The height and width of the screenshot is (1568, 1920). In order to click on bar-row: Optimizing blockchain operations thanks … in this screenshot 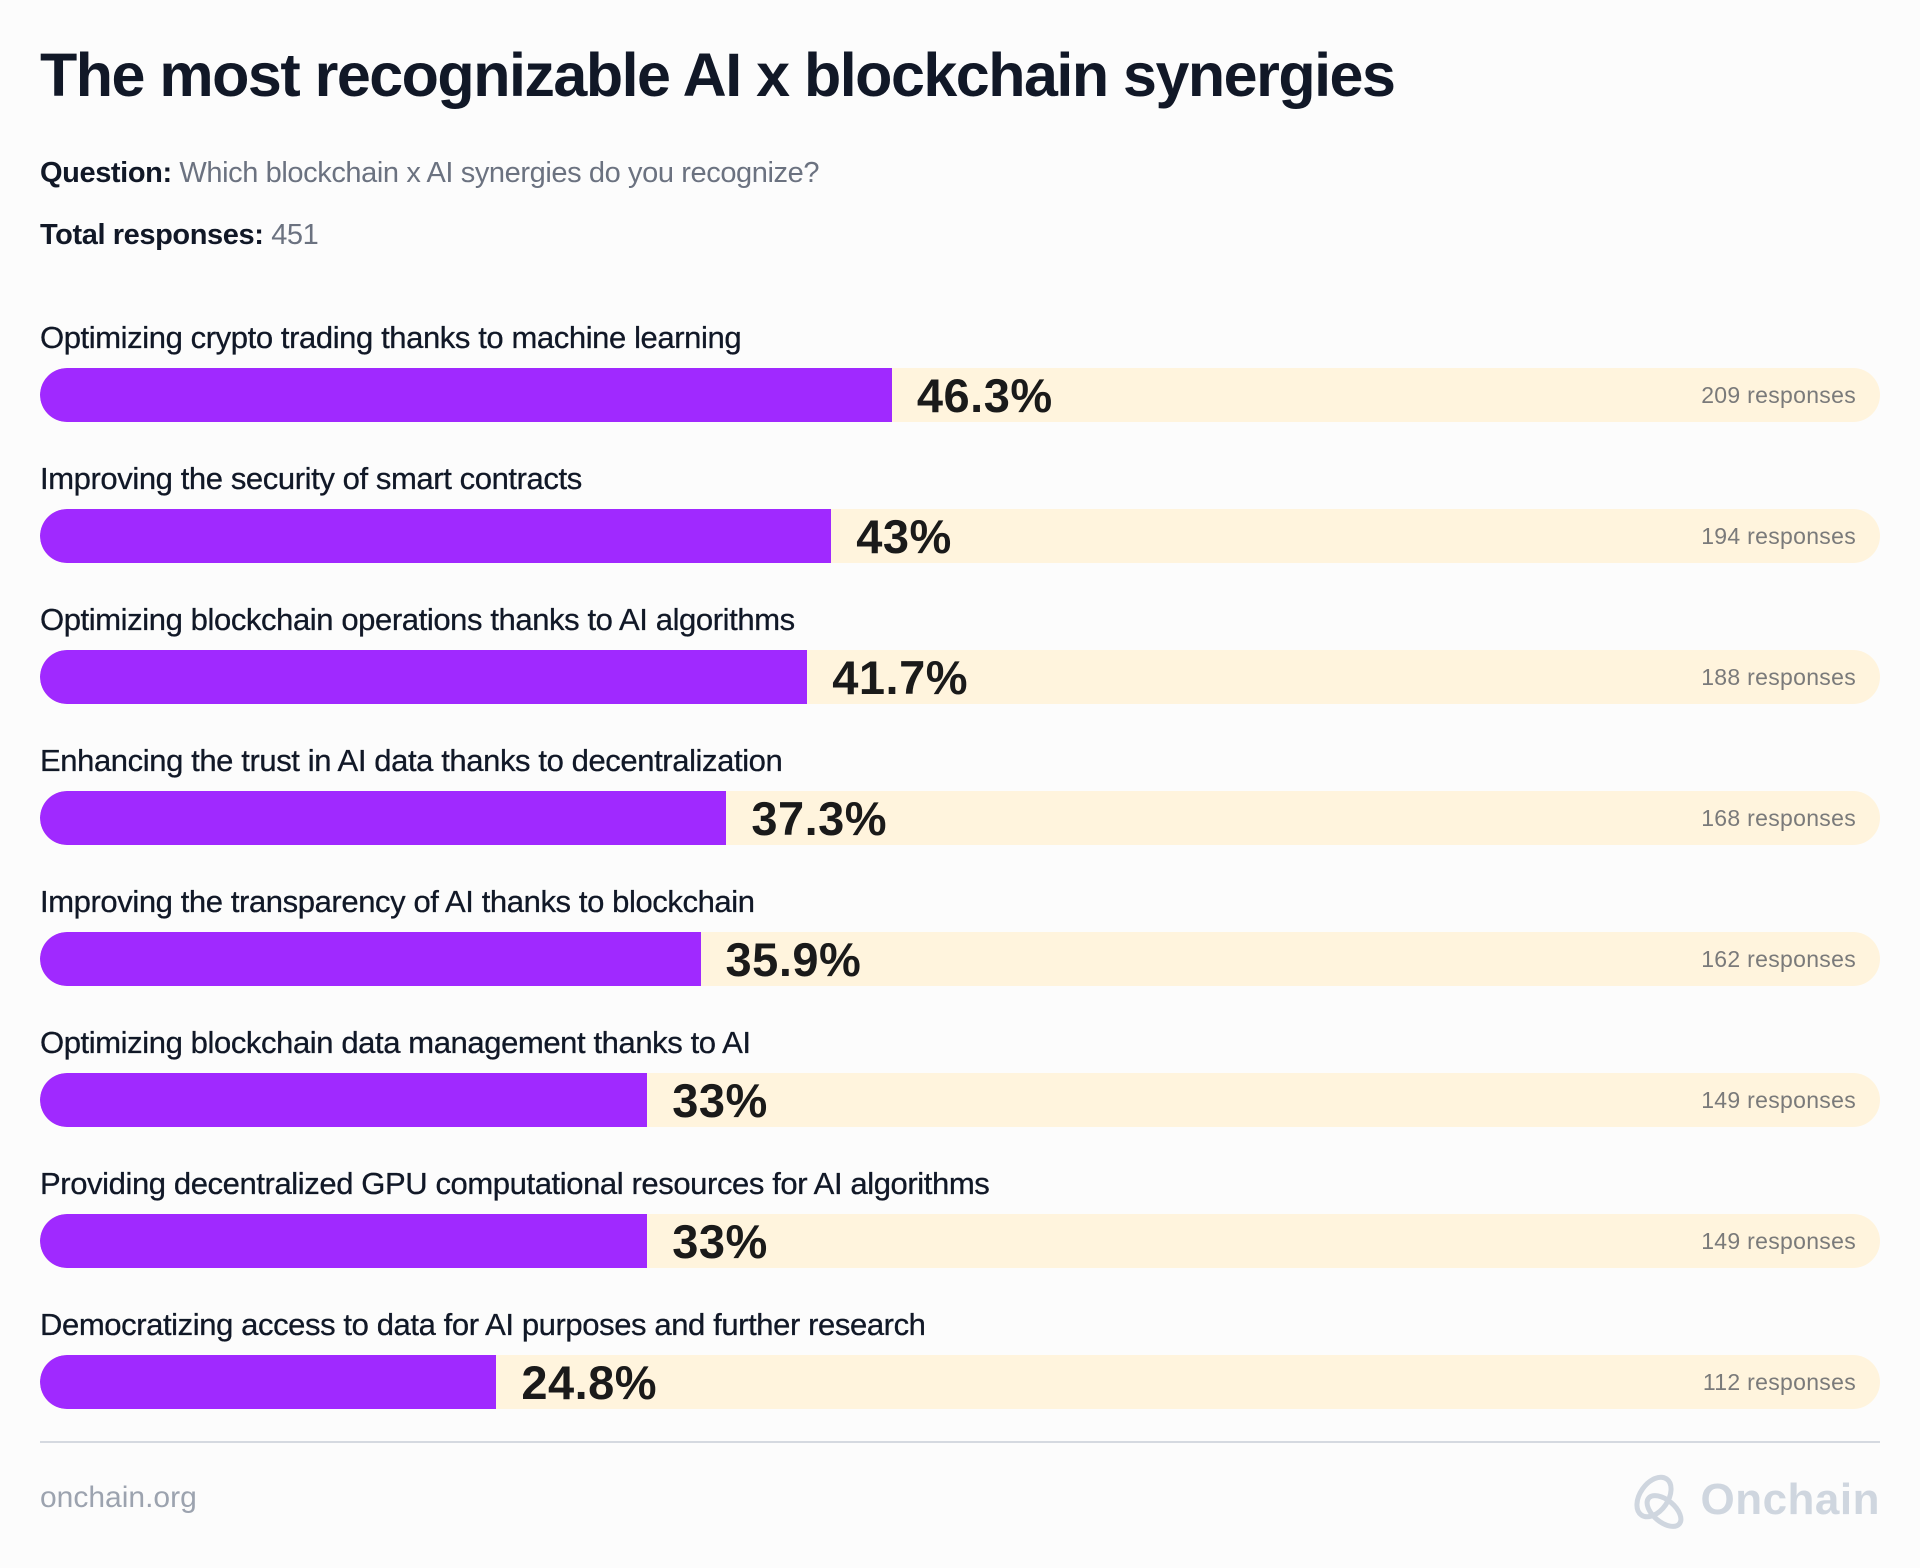, I will do `click(960, 662)`.